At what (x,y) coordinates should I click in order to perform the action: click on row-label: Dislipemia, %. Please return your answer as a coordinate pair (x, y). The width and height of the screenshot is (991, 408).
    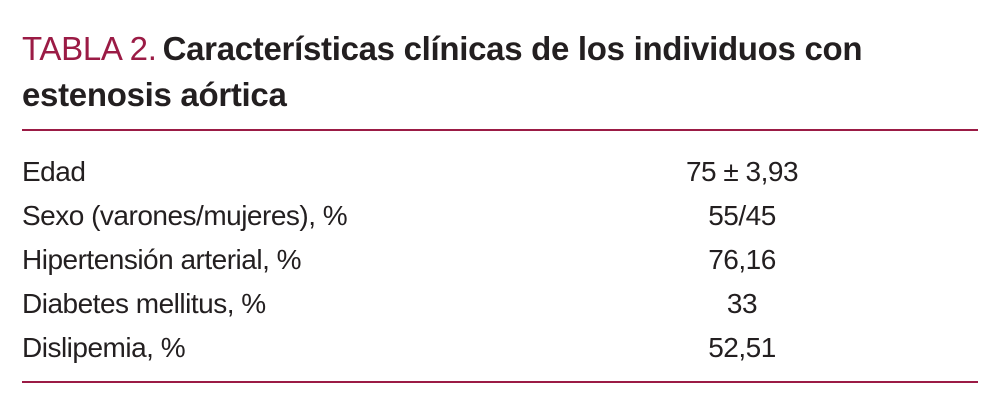
    Looking at the image, I should click on (104, 347).